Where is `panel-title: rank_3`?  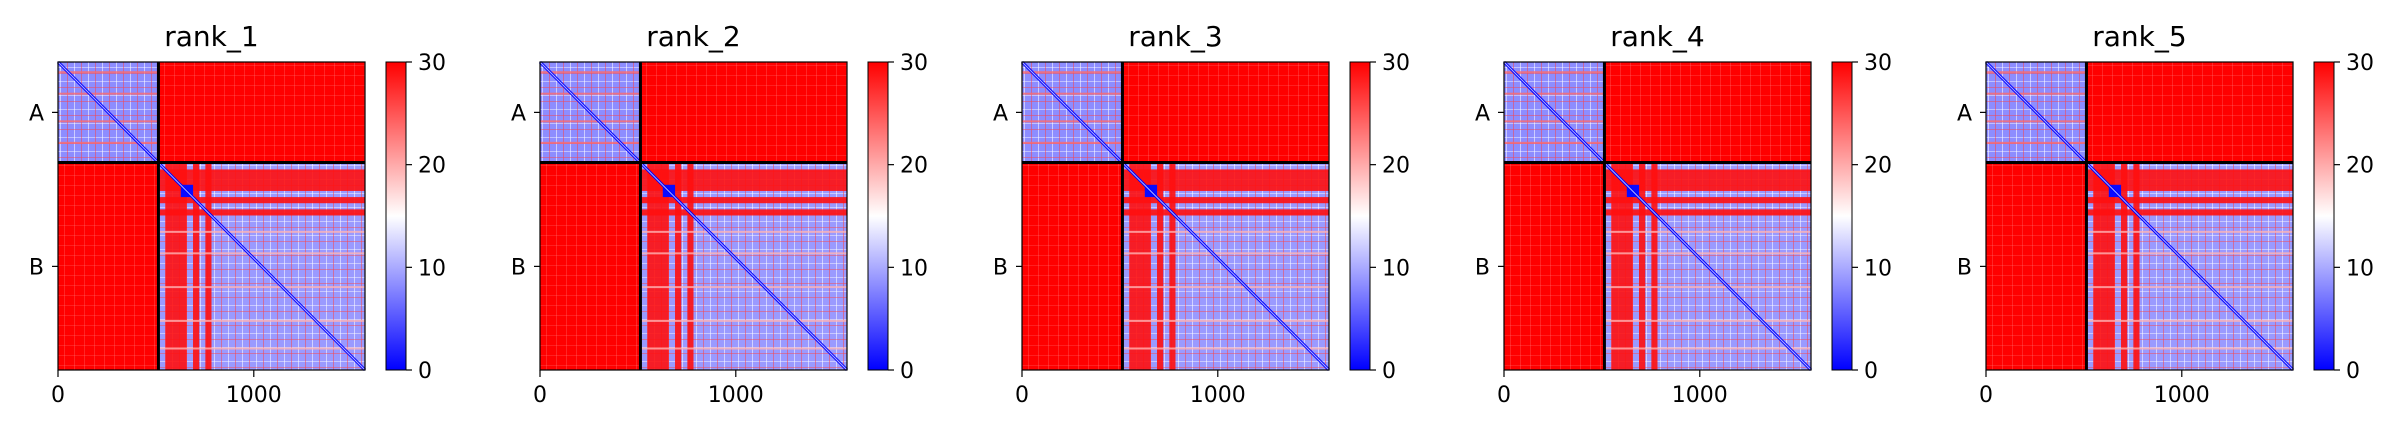
panel-title: rank_3 is located at coordinates (1175, 36).